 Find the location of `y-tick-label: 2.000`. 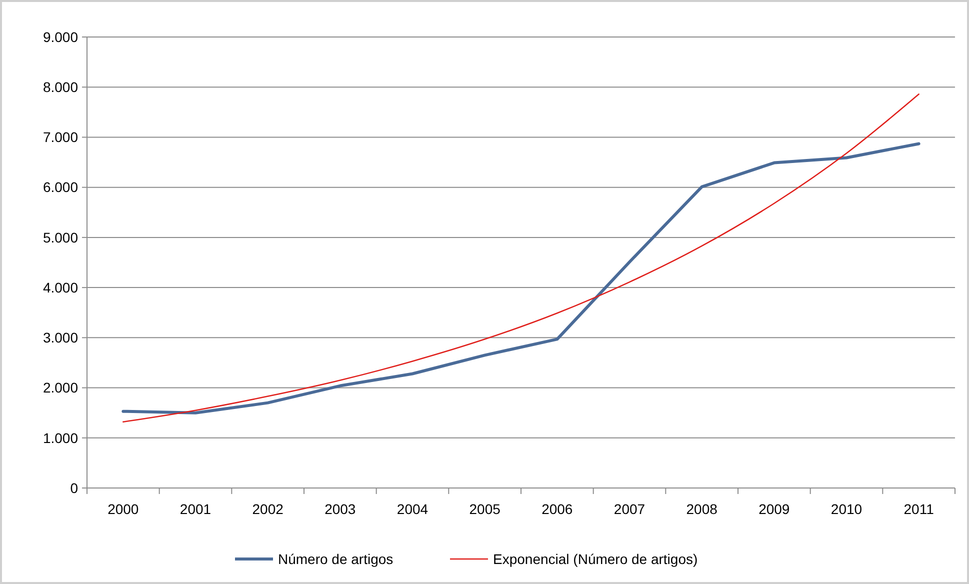

y-tick-label: 2.000 is located at coordinates (60, 388).